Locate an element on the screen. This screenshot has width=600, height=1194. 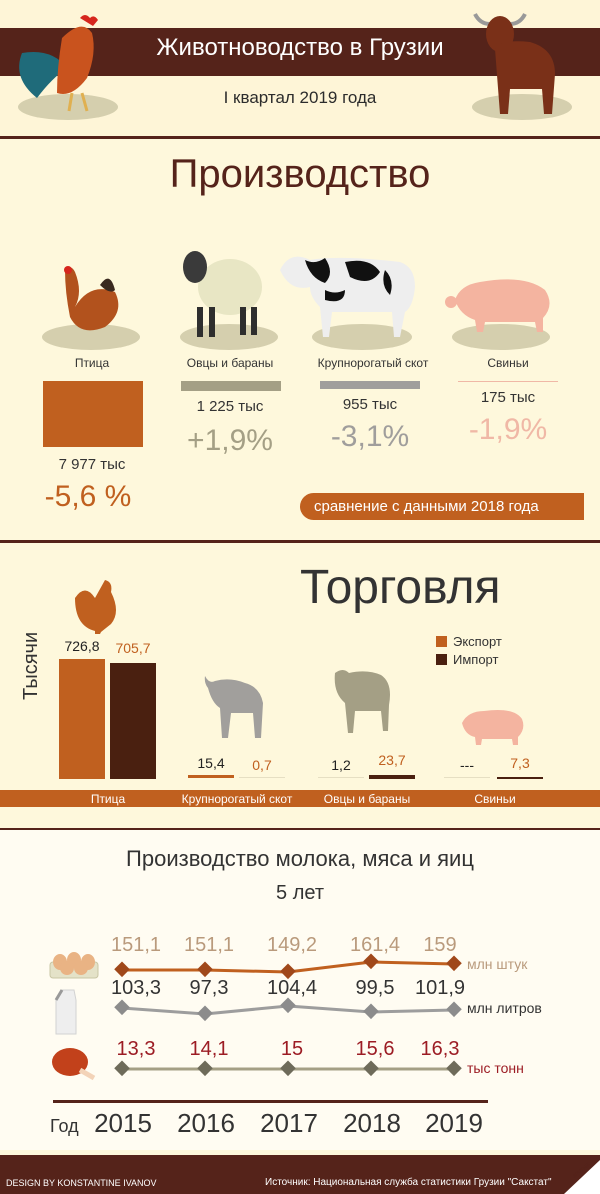
page-title: Животноводство в Грузии is located at coordinates (300, 47).